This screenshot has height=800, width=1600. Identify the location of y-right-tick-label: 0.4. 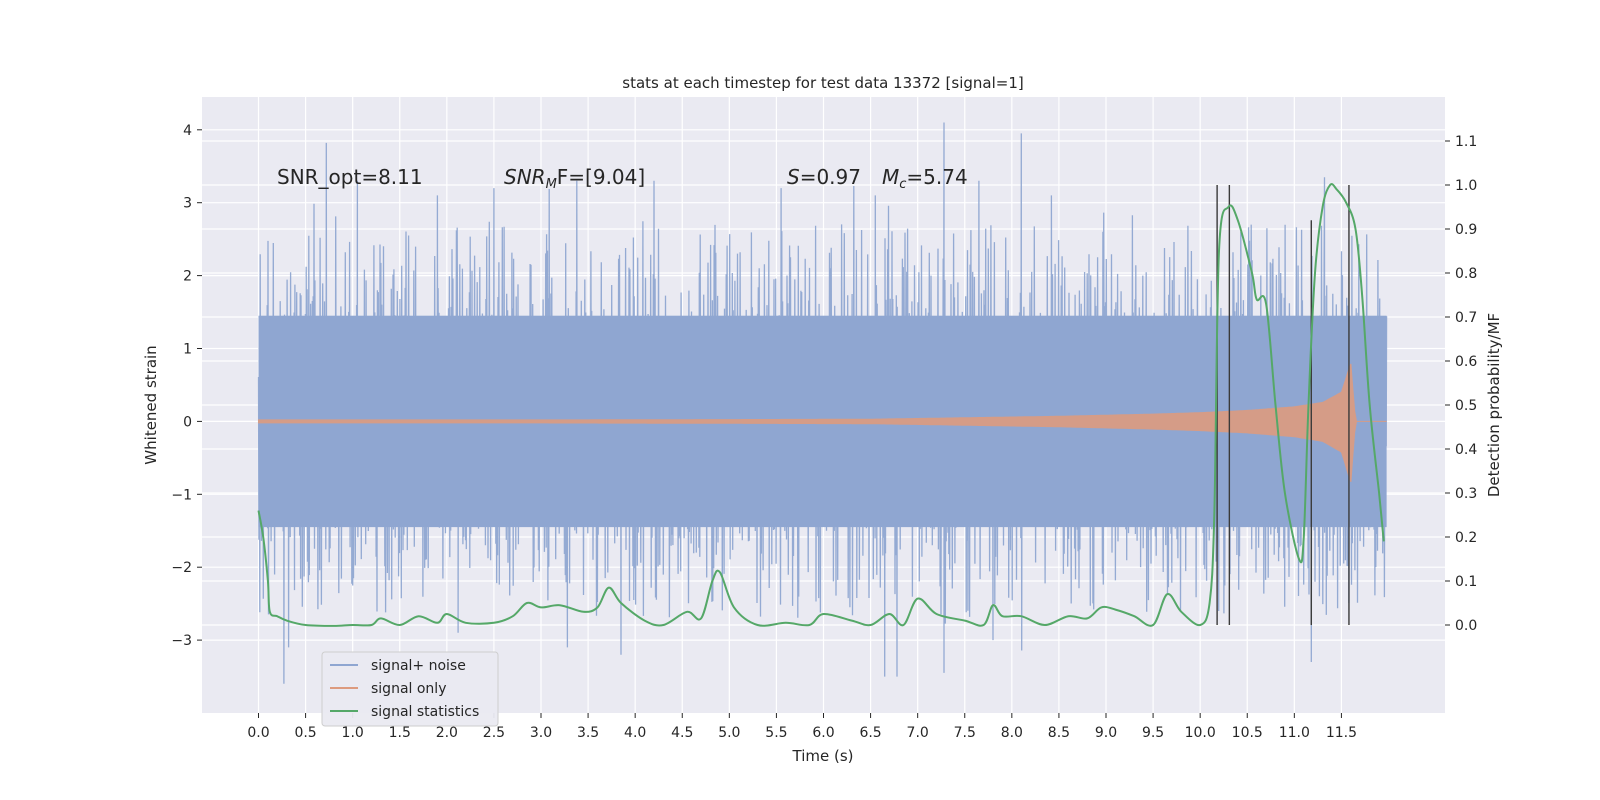
(1466, 450).